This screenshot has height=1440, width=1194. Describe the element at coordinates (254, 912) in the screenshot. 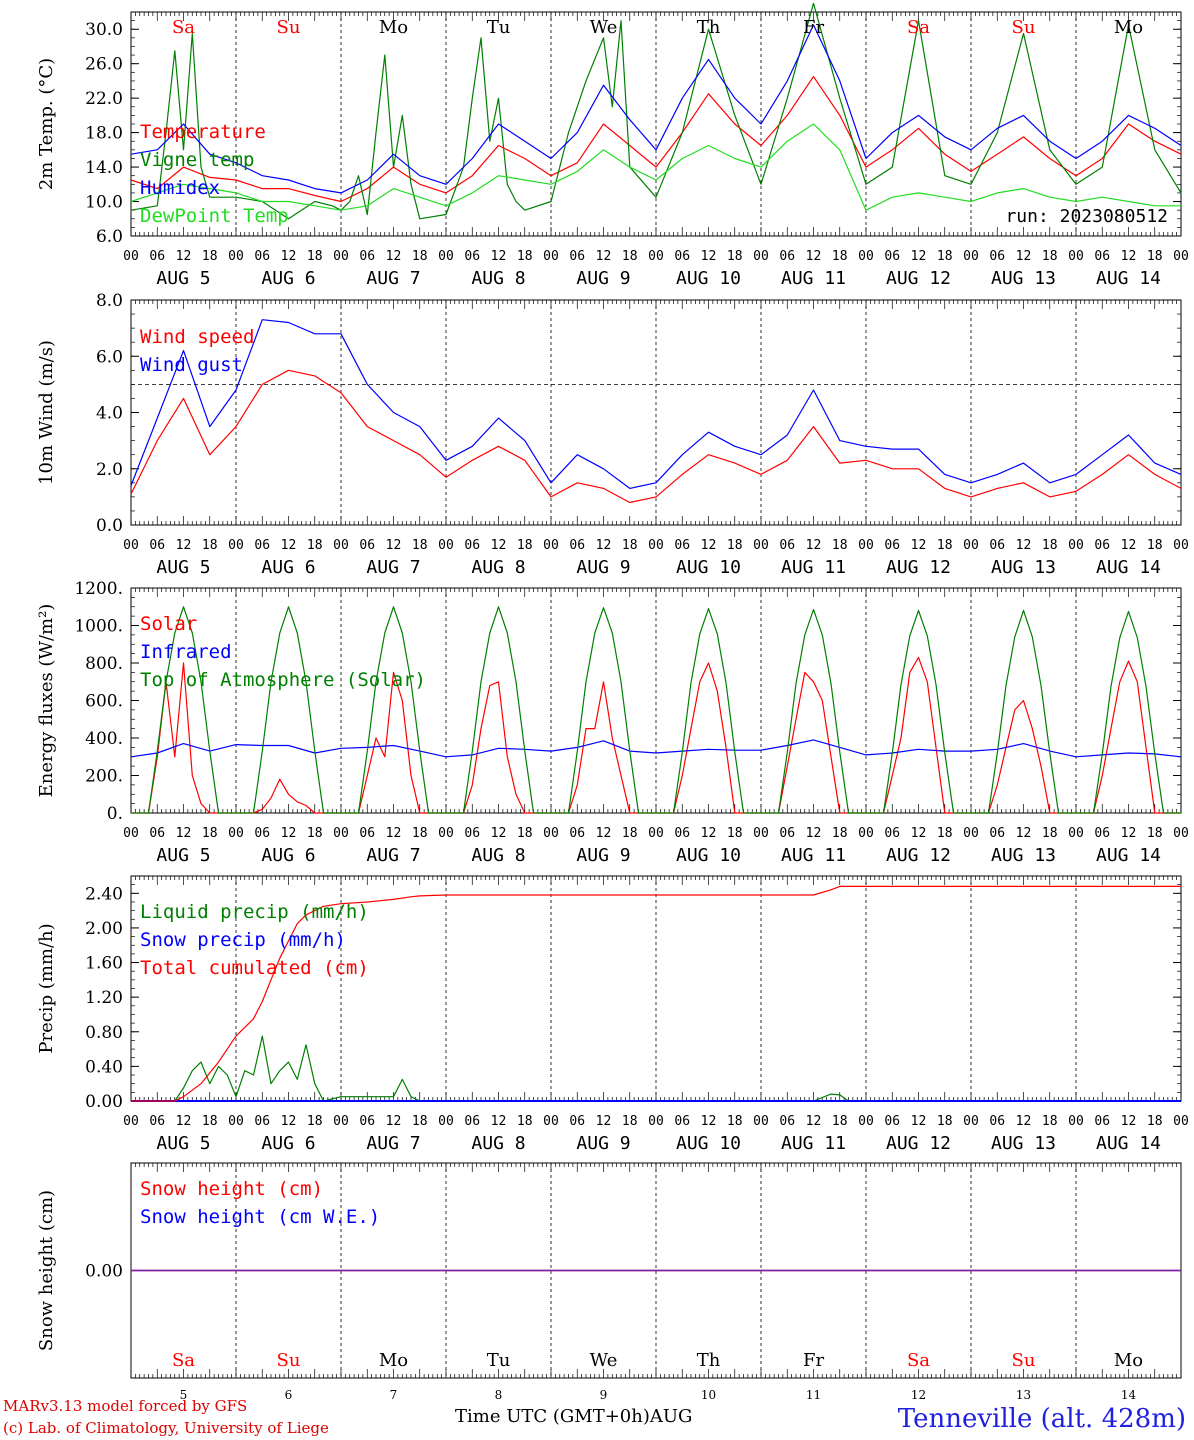

I see `legend-entry: Liquid precip (mm/h)` at that location.